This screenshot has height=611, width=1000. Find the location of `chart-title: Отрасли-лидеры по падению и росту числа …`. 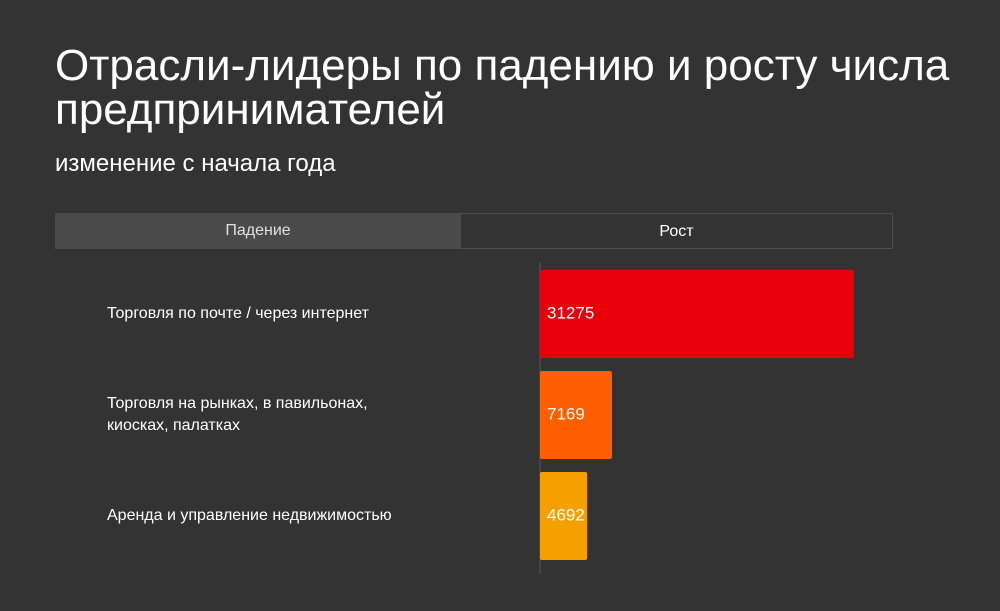

chart-title: Отрасли-лидеры по падению и росту числа … is located at coordinates (502, 87).